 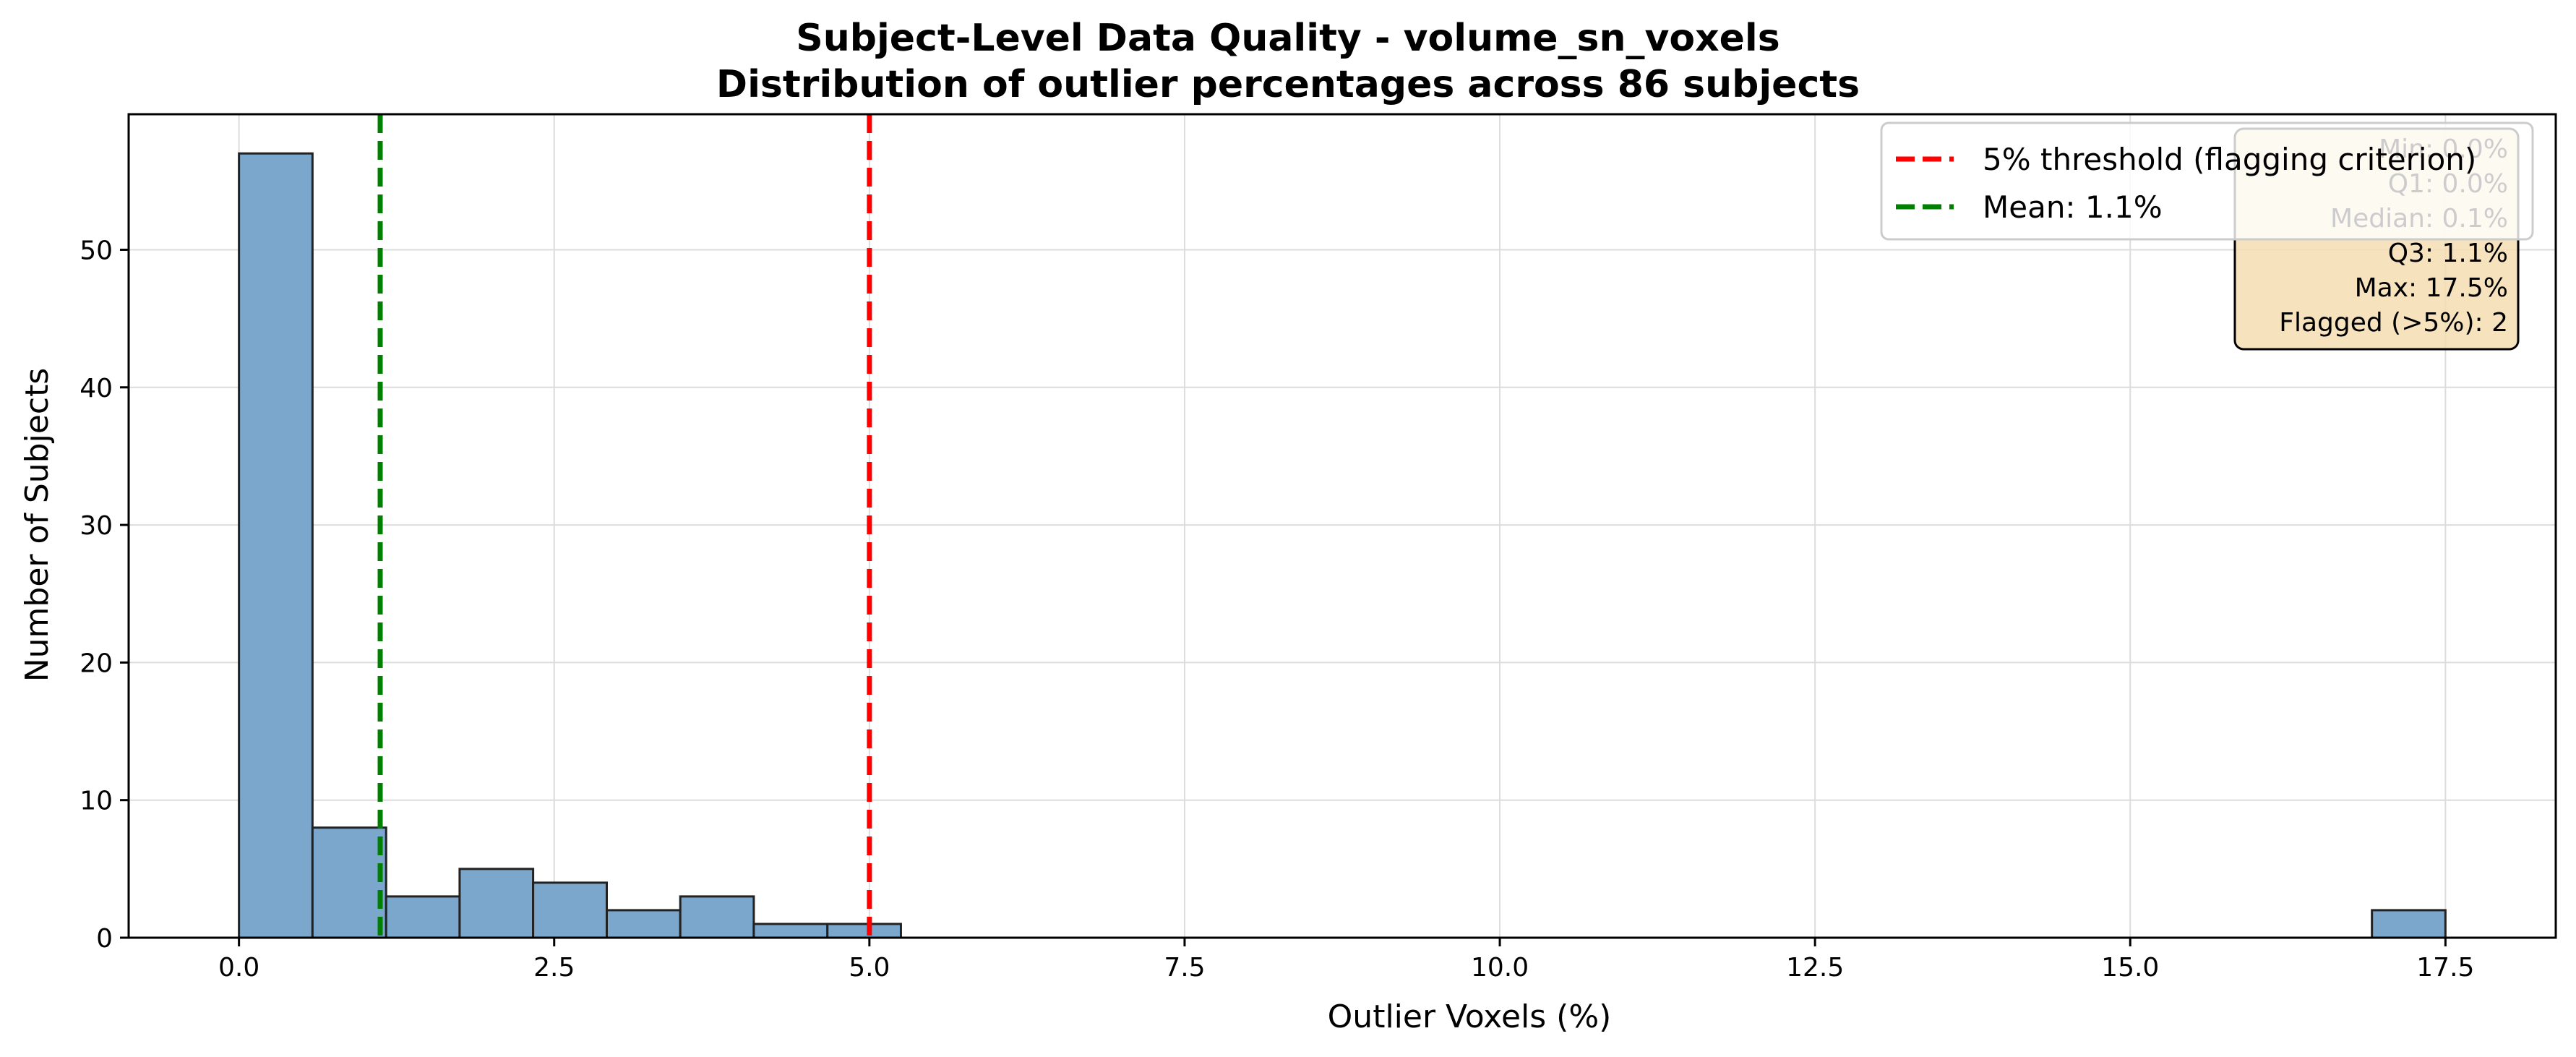 I want to click on y-tick-label: 30, so click(x=97, y=526).